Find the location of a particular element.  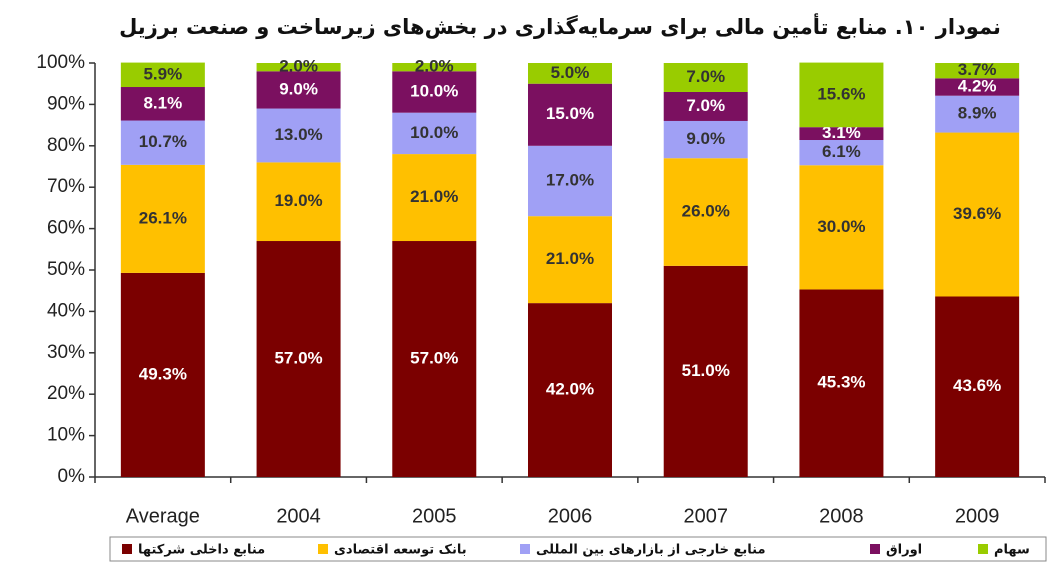

data-label: 8.1% is located at coordinates (162, 102).